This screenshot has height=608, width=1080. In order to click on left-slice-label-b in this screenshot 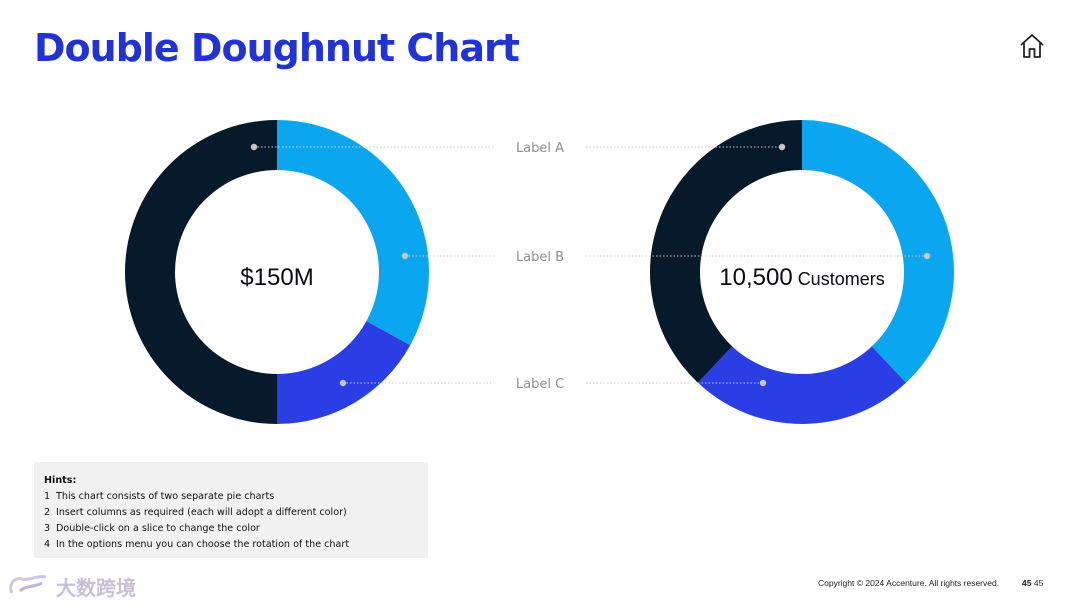, I will do `click(353, 233)`.